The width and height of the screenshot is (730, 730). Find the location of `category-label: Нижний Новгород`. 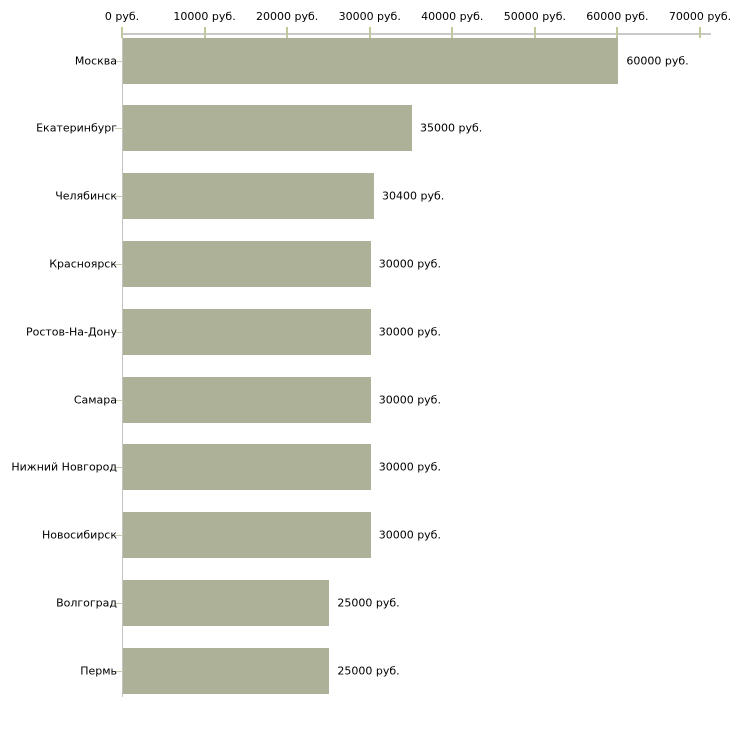

category-label: Нижний Новгород is located at coordinates (64, 467).